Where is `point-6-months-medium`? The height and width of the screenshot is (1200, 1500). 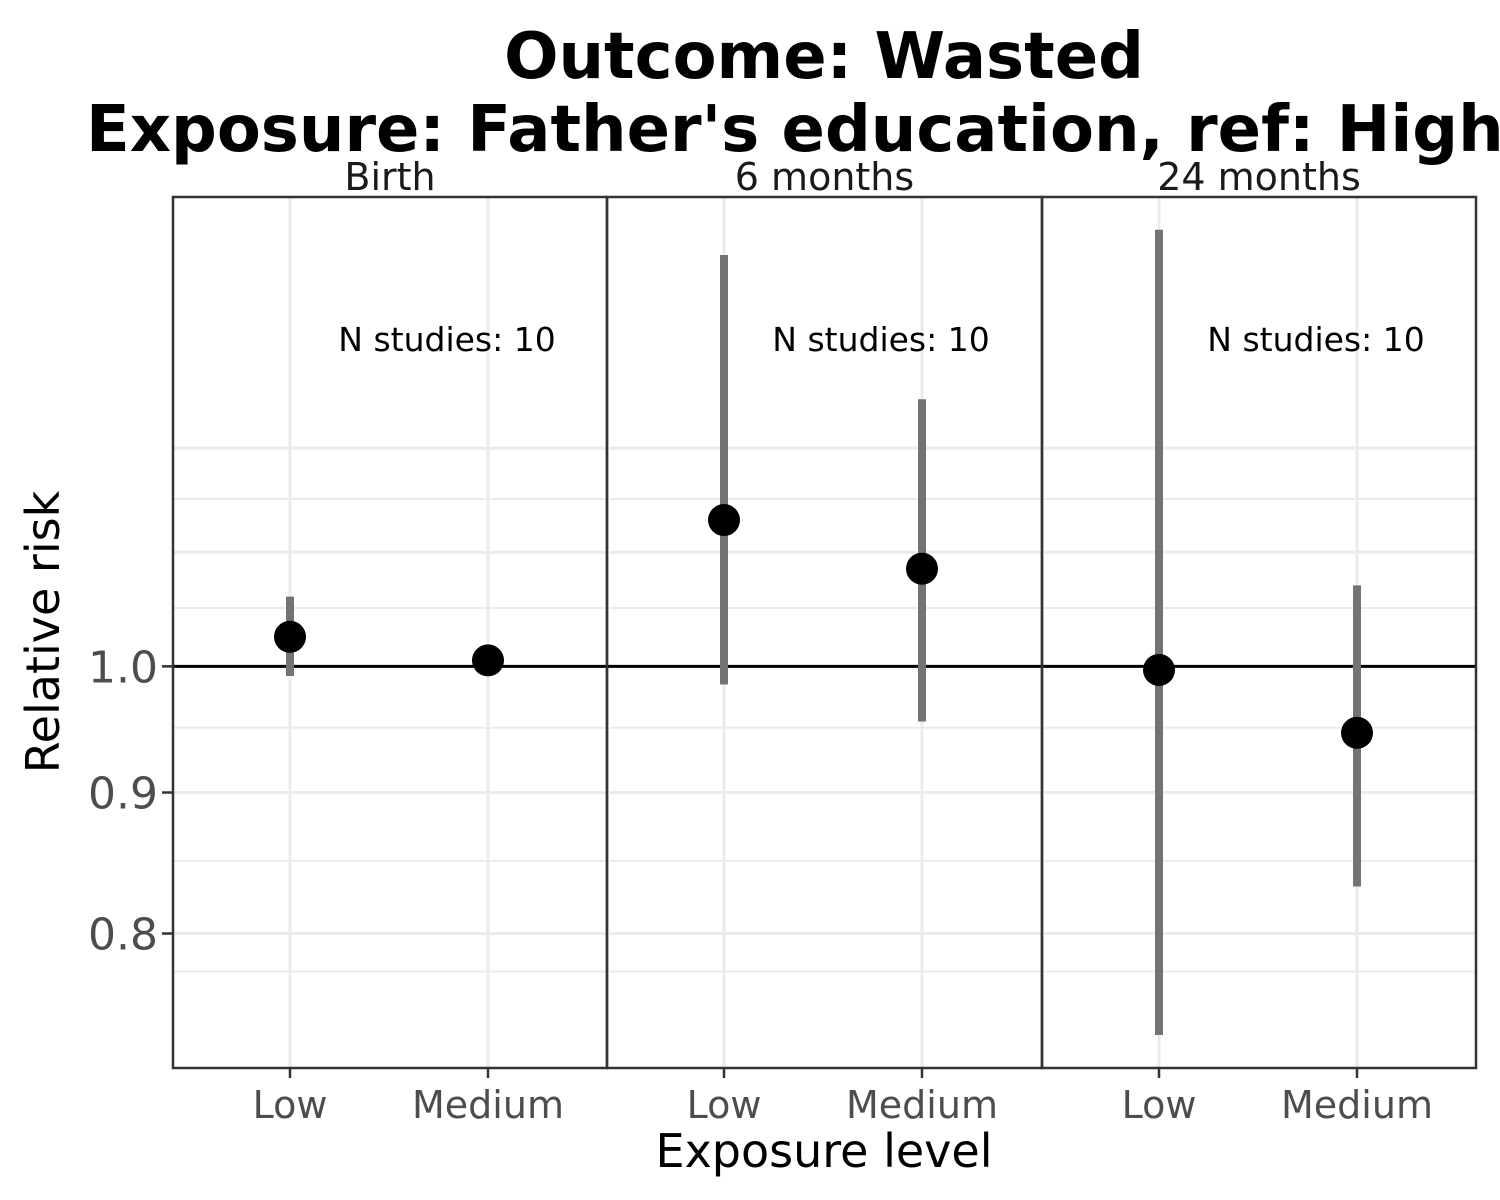
point-6-months-medium is located at coordinates (922, 568).